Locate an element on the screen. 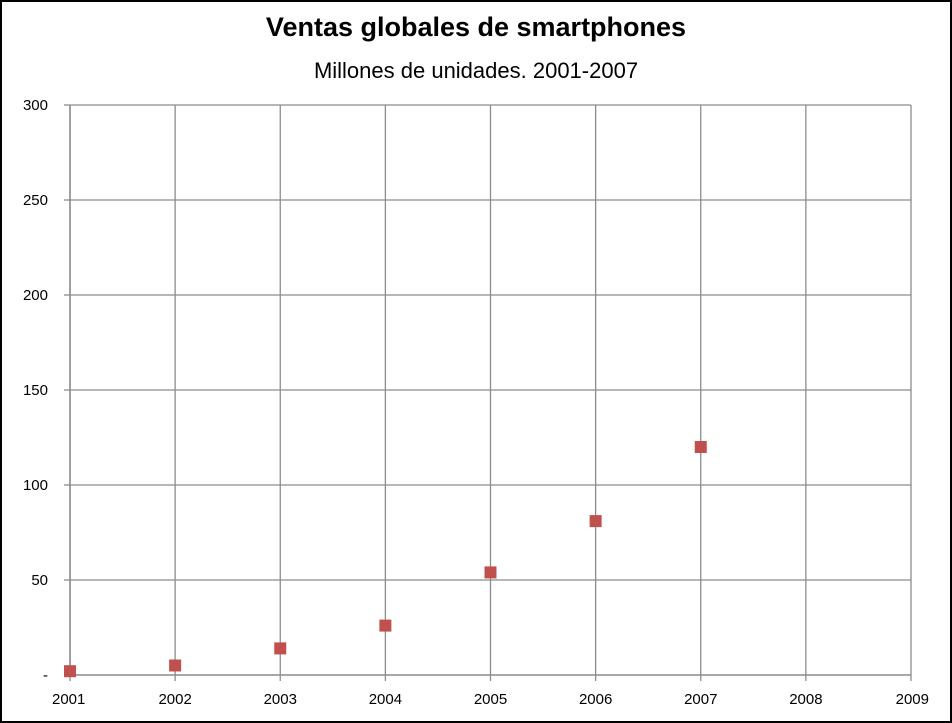  chart-subtitle: Millones de unidades. 2001-2007 is located at coordinates (476, 70).